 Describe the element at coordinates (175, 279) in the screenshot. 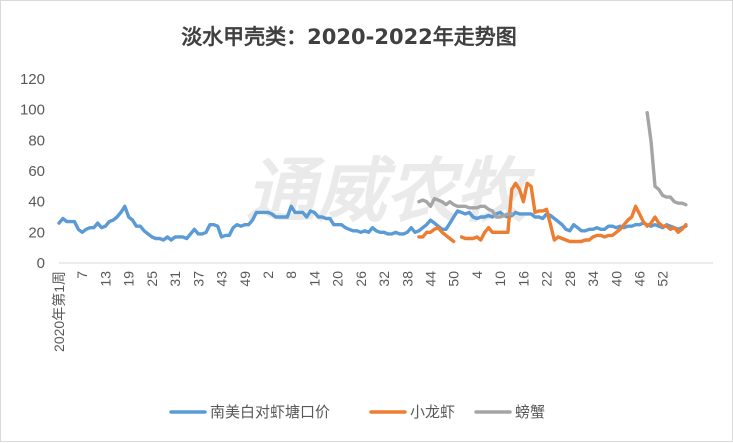

I see `x-tick-label: 31` at that location.